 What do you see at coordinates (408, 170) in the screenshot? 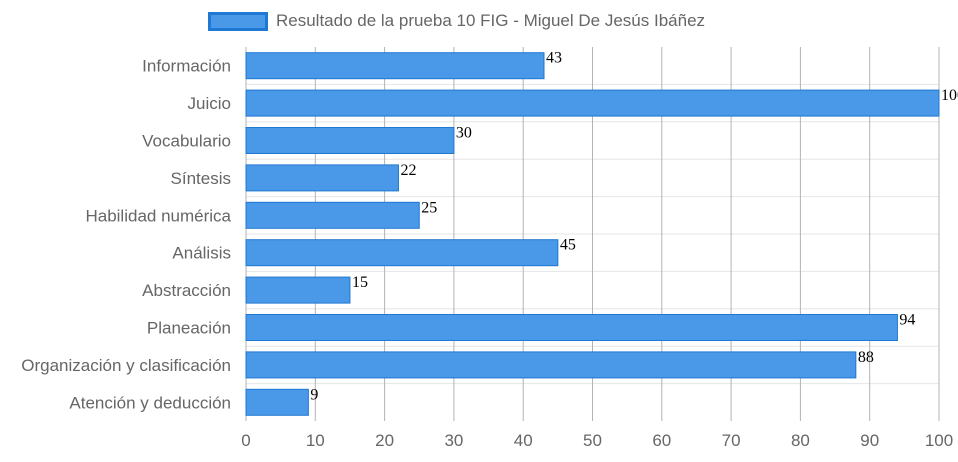
I see `data-label: 22` at bounding box center [408, 170].